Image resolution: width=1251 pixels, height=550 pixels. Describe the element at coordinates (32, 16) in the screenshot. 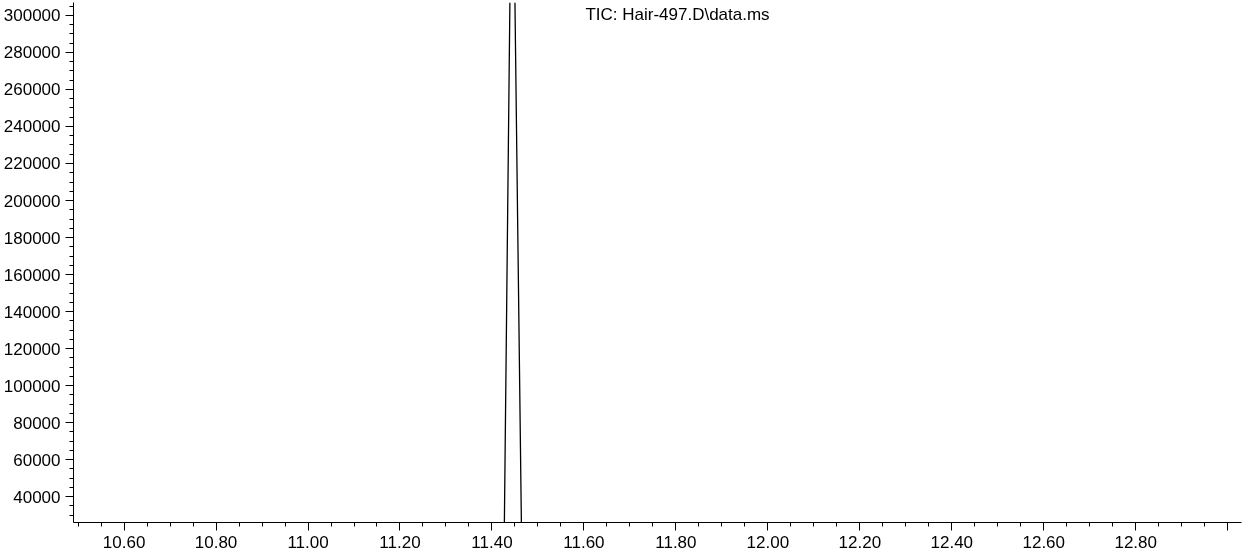

I see `y-tick-label: 300000` at that location.